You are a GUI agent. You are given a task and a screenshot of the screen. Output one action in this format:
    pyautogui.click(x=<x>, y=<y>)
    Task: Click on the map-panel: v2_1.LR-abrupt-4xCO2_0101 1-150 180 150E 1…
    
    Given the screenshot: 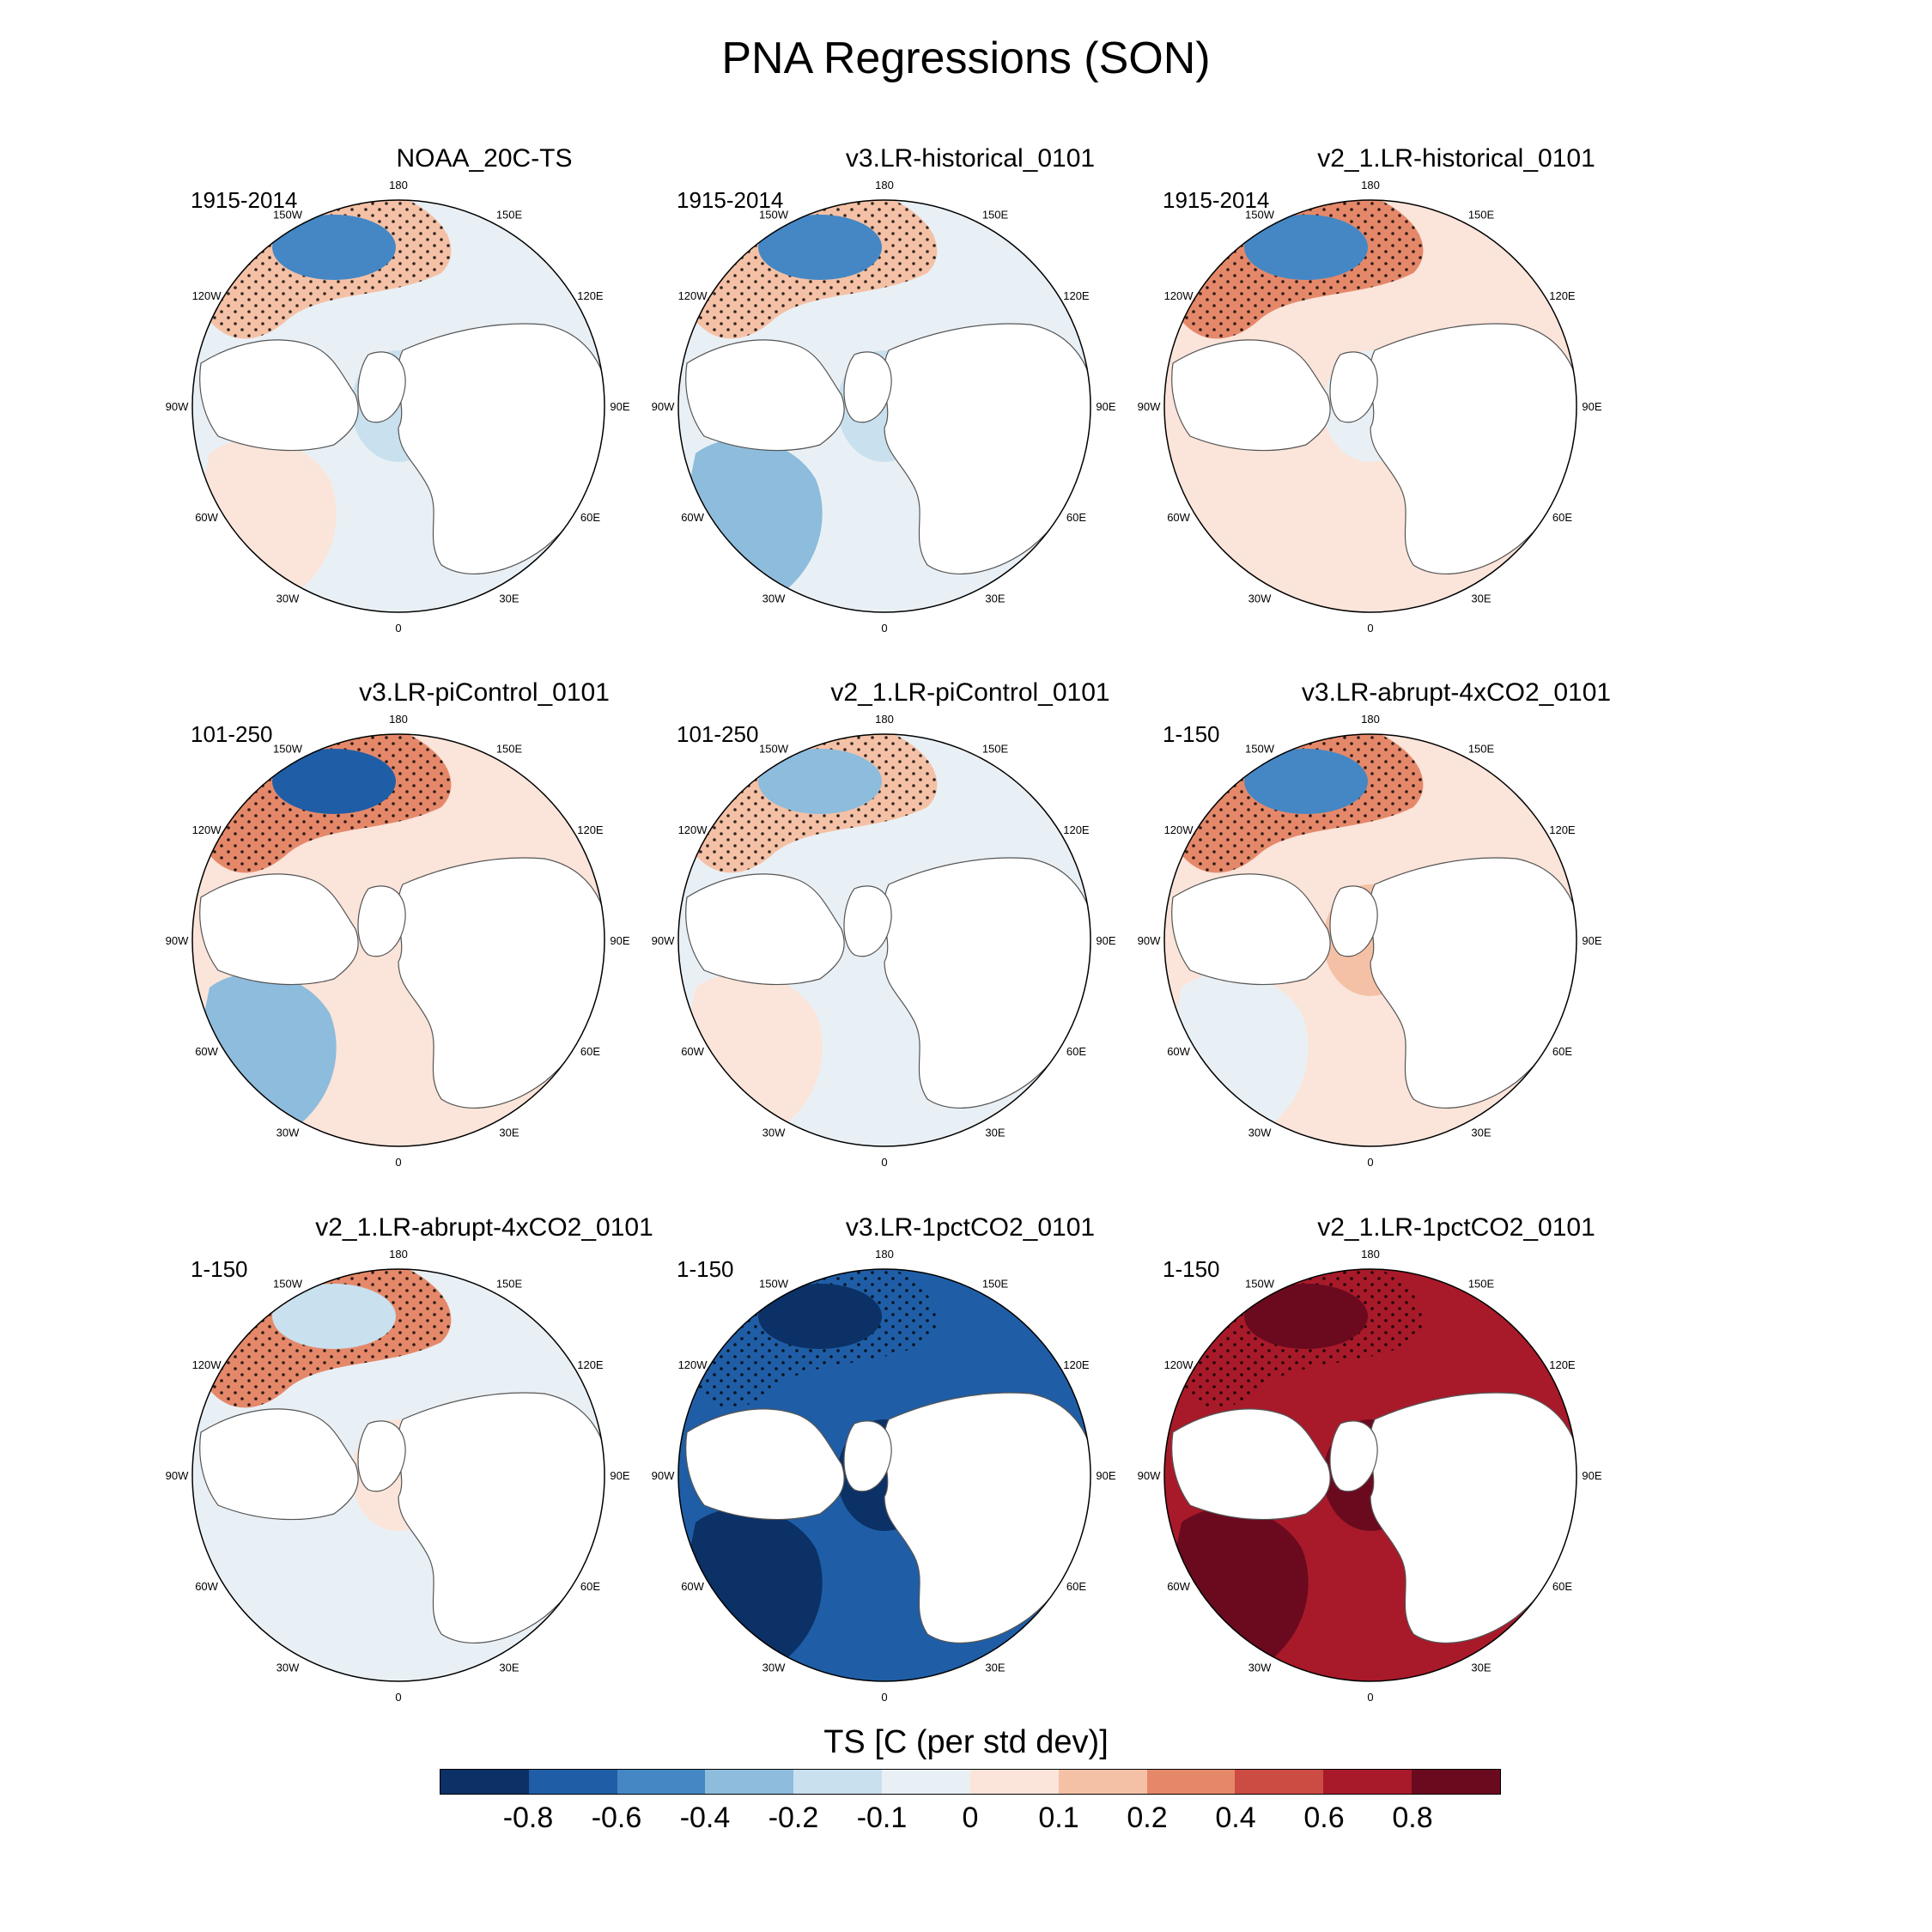 What is the action you would take?
    pyautogui.click(x=475, y=1488)
    